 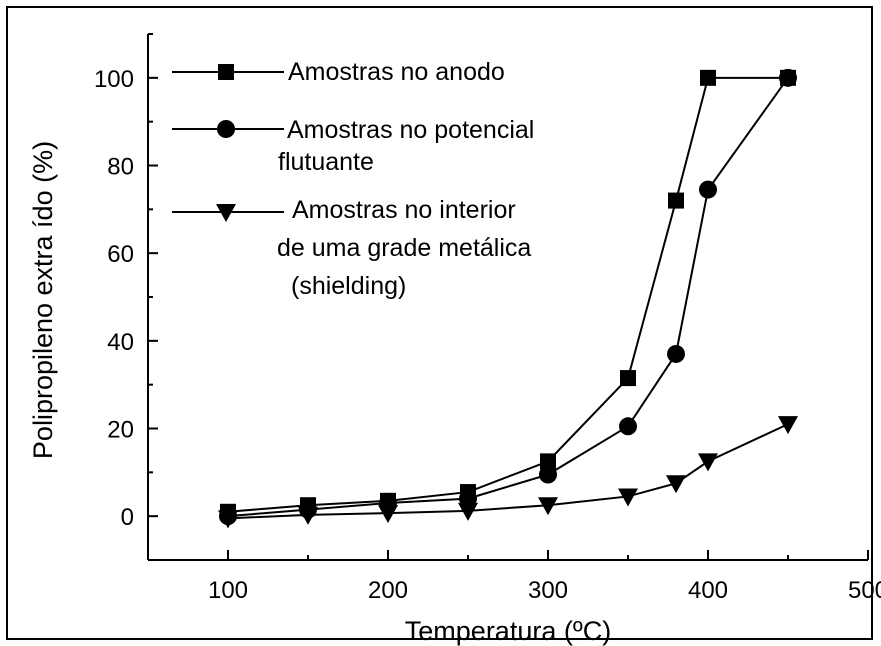 I want to click on y-tick-label: 40, so click(x=120, y=342).